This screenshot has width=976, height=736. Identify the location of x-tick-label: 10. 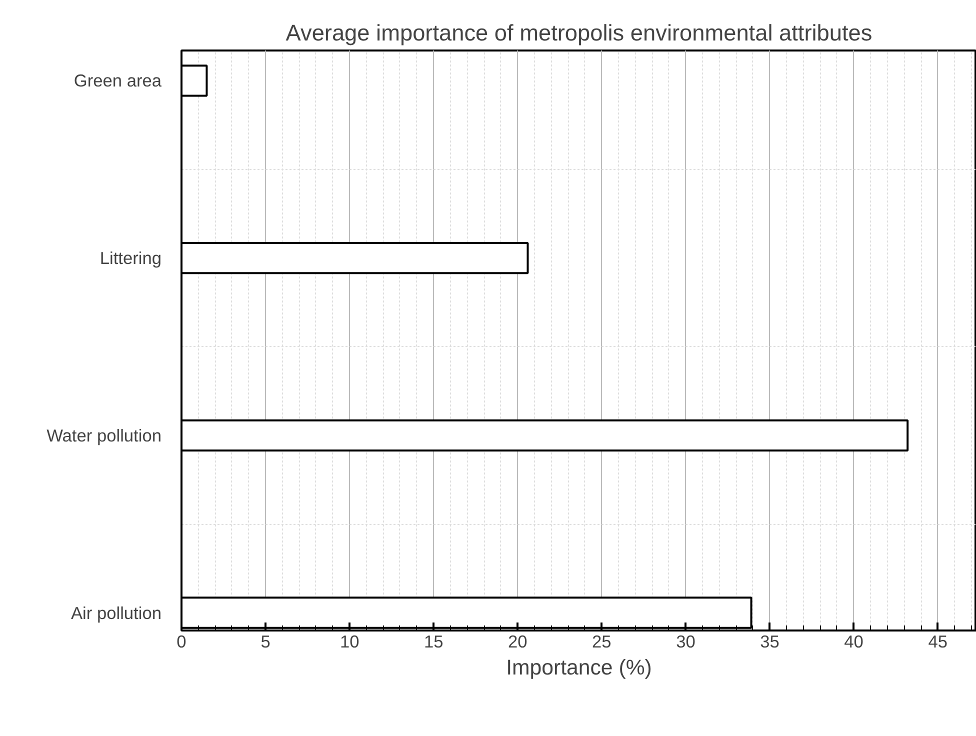
(350, 642).